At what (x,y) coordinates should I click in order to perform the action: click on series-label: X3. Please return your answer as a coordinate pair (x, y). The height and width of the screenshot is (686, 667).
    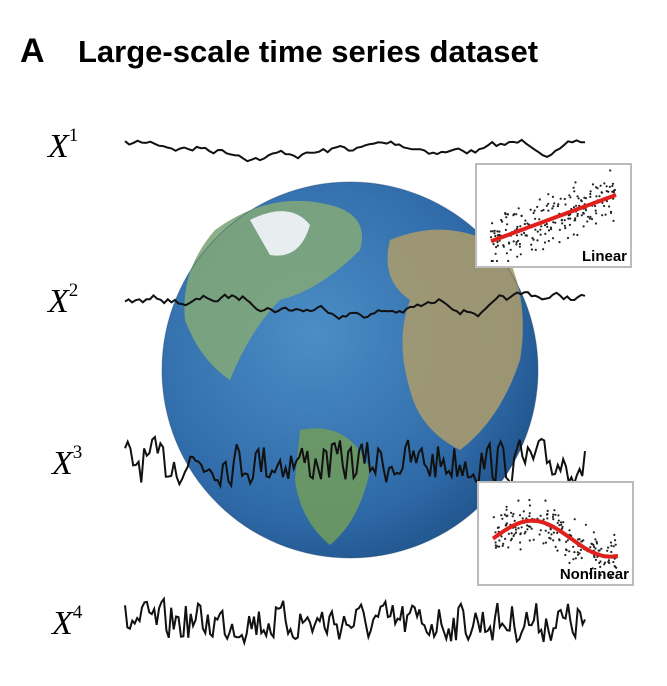
    Looking at the image, I should click on (66, 462).